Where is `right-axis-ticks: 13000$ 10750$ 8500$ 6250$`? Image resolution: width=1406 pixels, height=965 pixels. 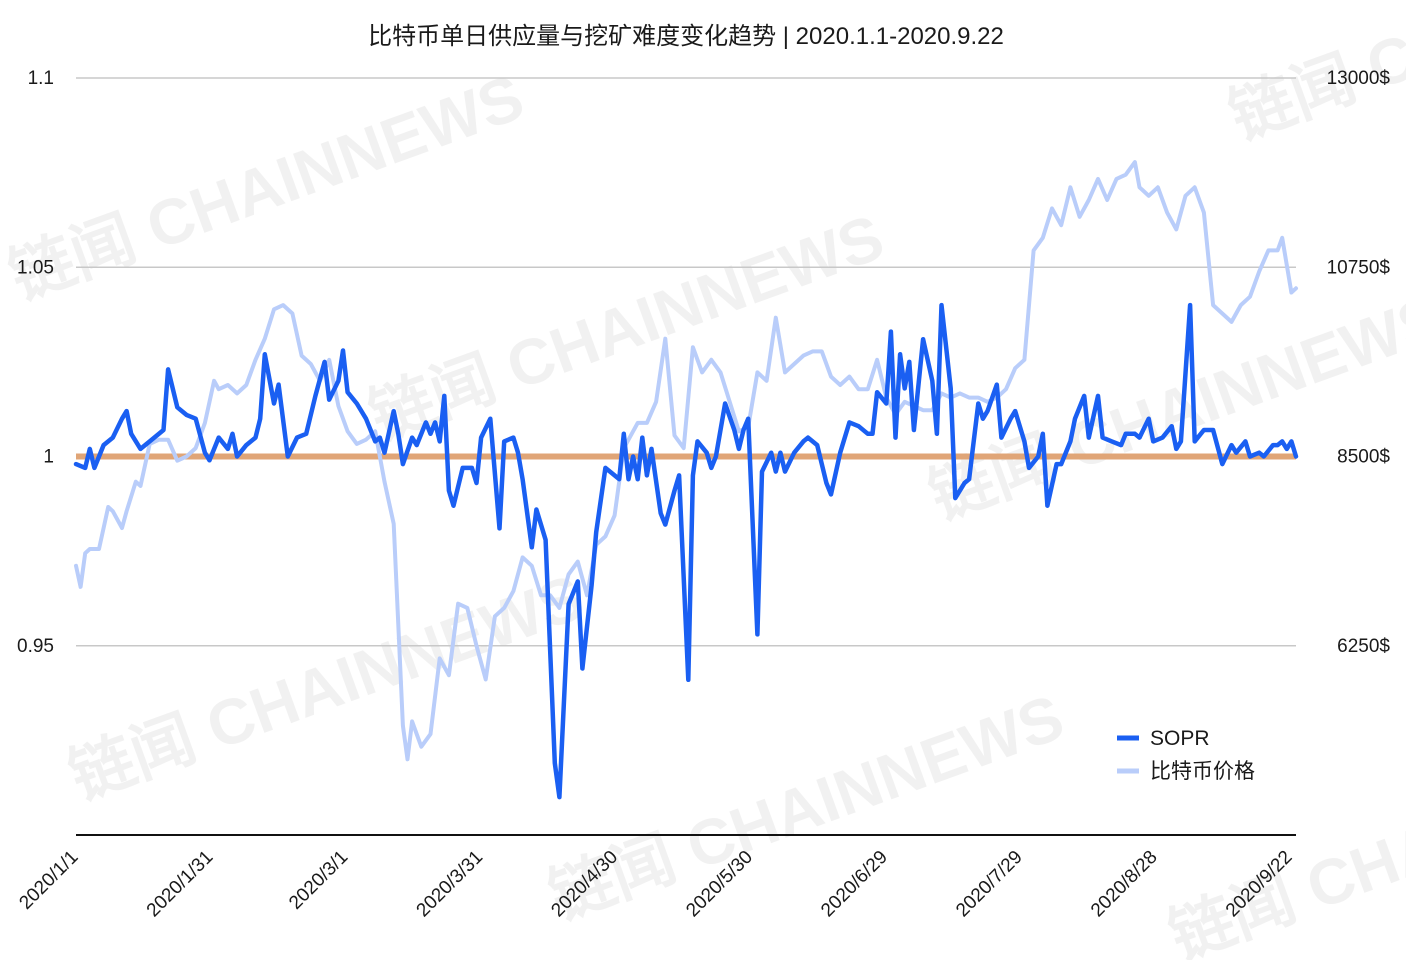
right-axis-ticks: 13000$ 10750$ 8500$ 6250$ is located at coordinates (1359, 362).